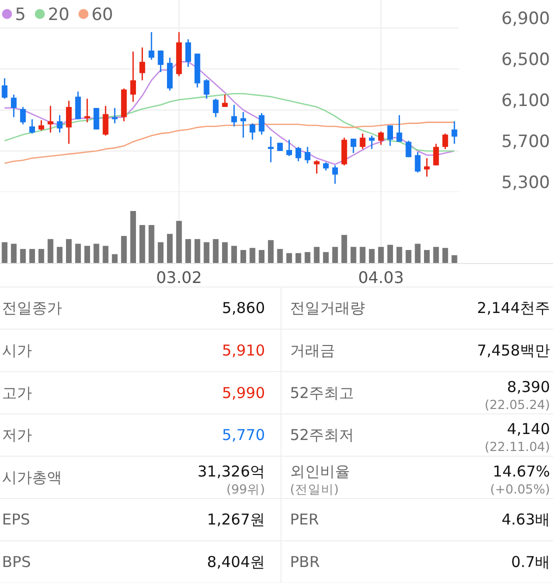 This screenshot has width=553, height=583. What do you see at coordinates (513, 308) in the screenshot?
I see `text: 2,144천주` at bounding box center [513, 308].